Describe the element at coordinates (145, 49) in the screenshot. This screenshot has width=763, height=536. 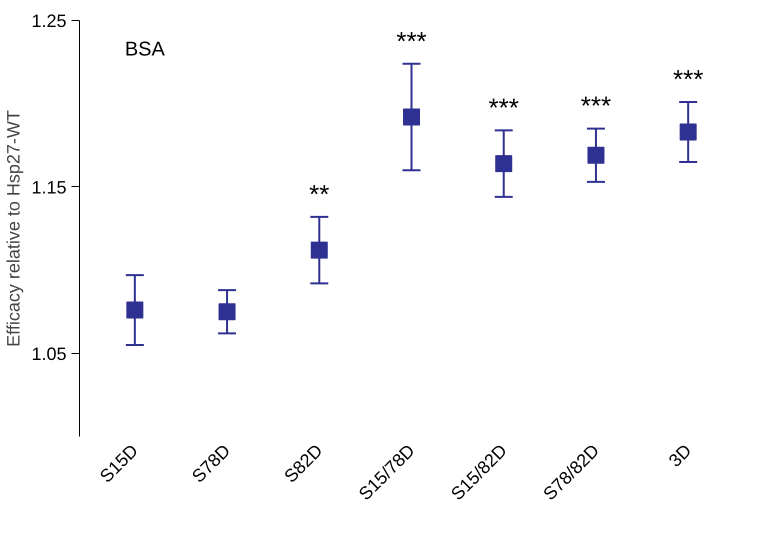
I see `annotation: BSA` at that location.